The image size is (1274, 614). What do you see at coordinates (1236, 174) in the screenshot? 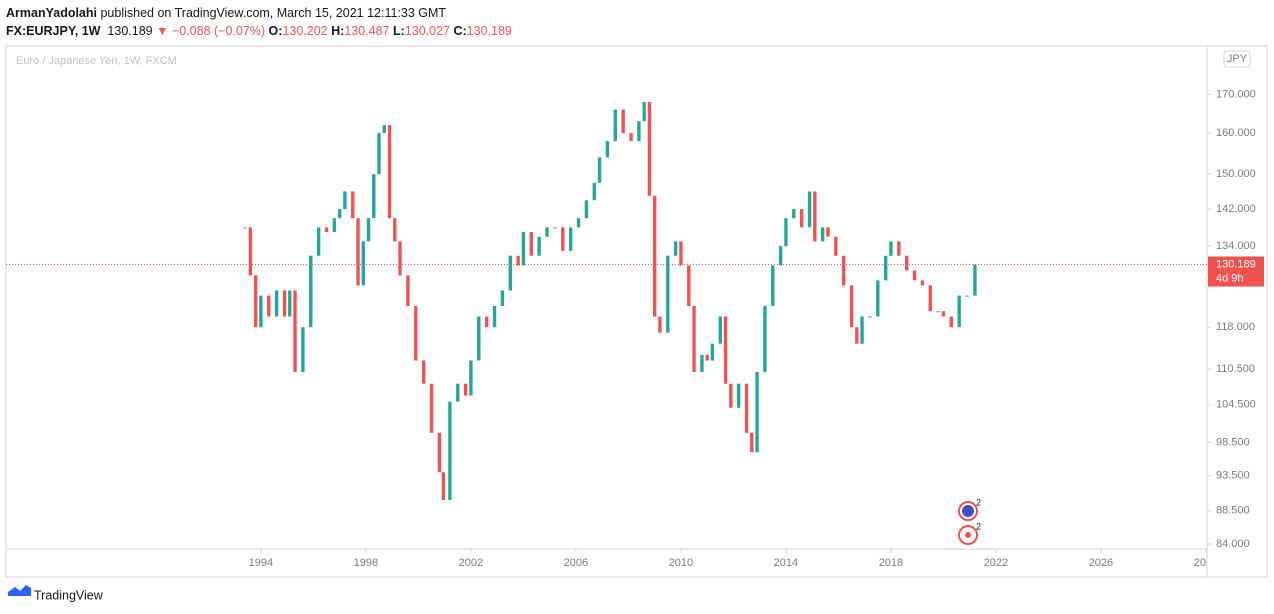
I see `y-tick-label: 150.000` at bounding box center [1236, 174].